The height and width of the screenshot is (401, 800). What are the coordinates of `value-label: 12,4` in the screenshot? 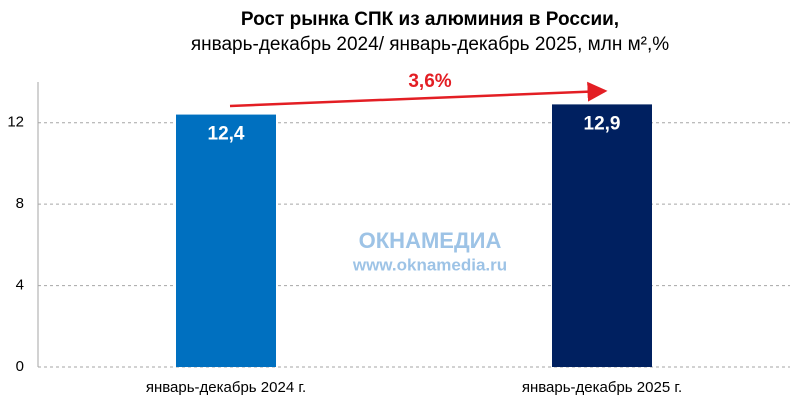 It's located at (226, 134).